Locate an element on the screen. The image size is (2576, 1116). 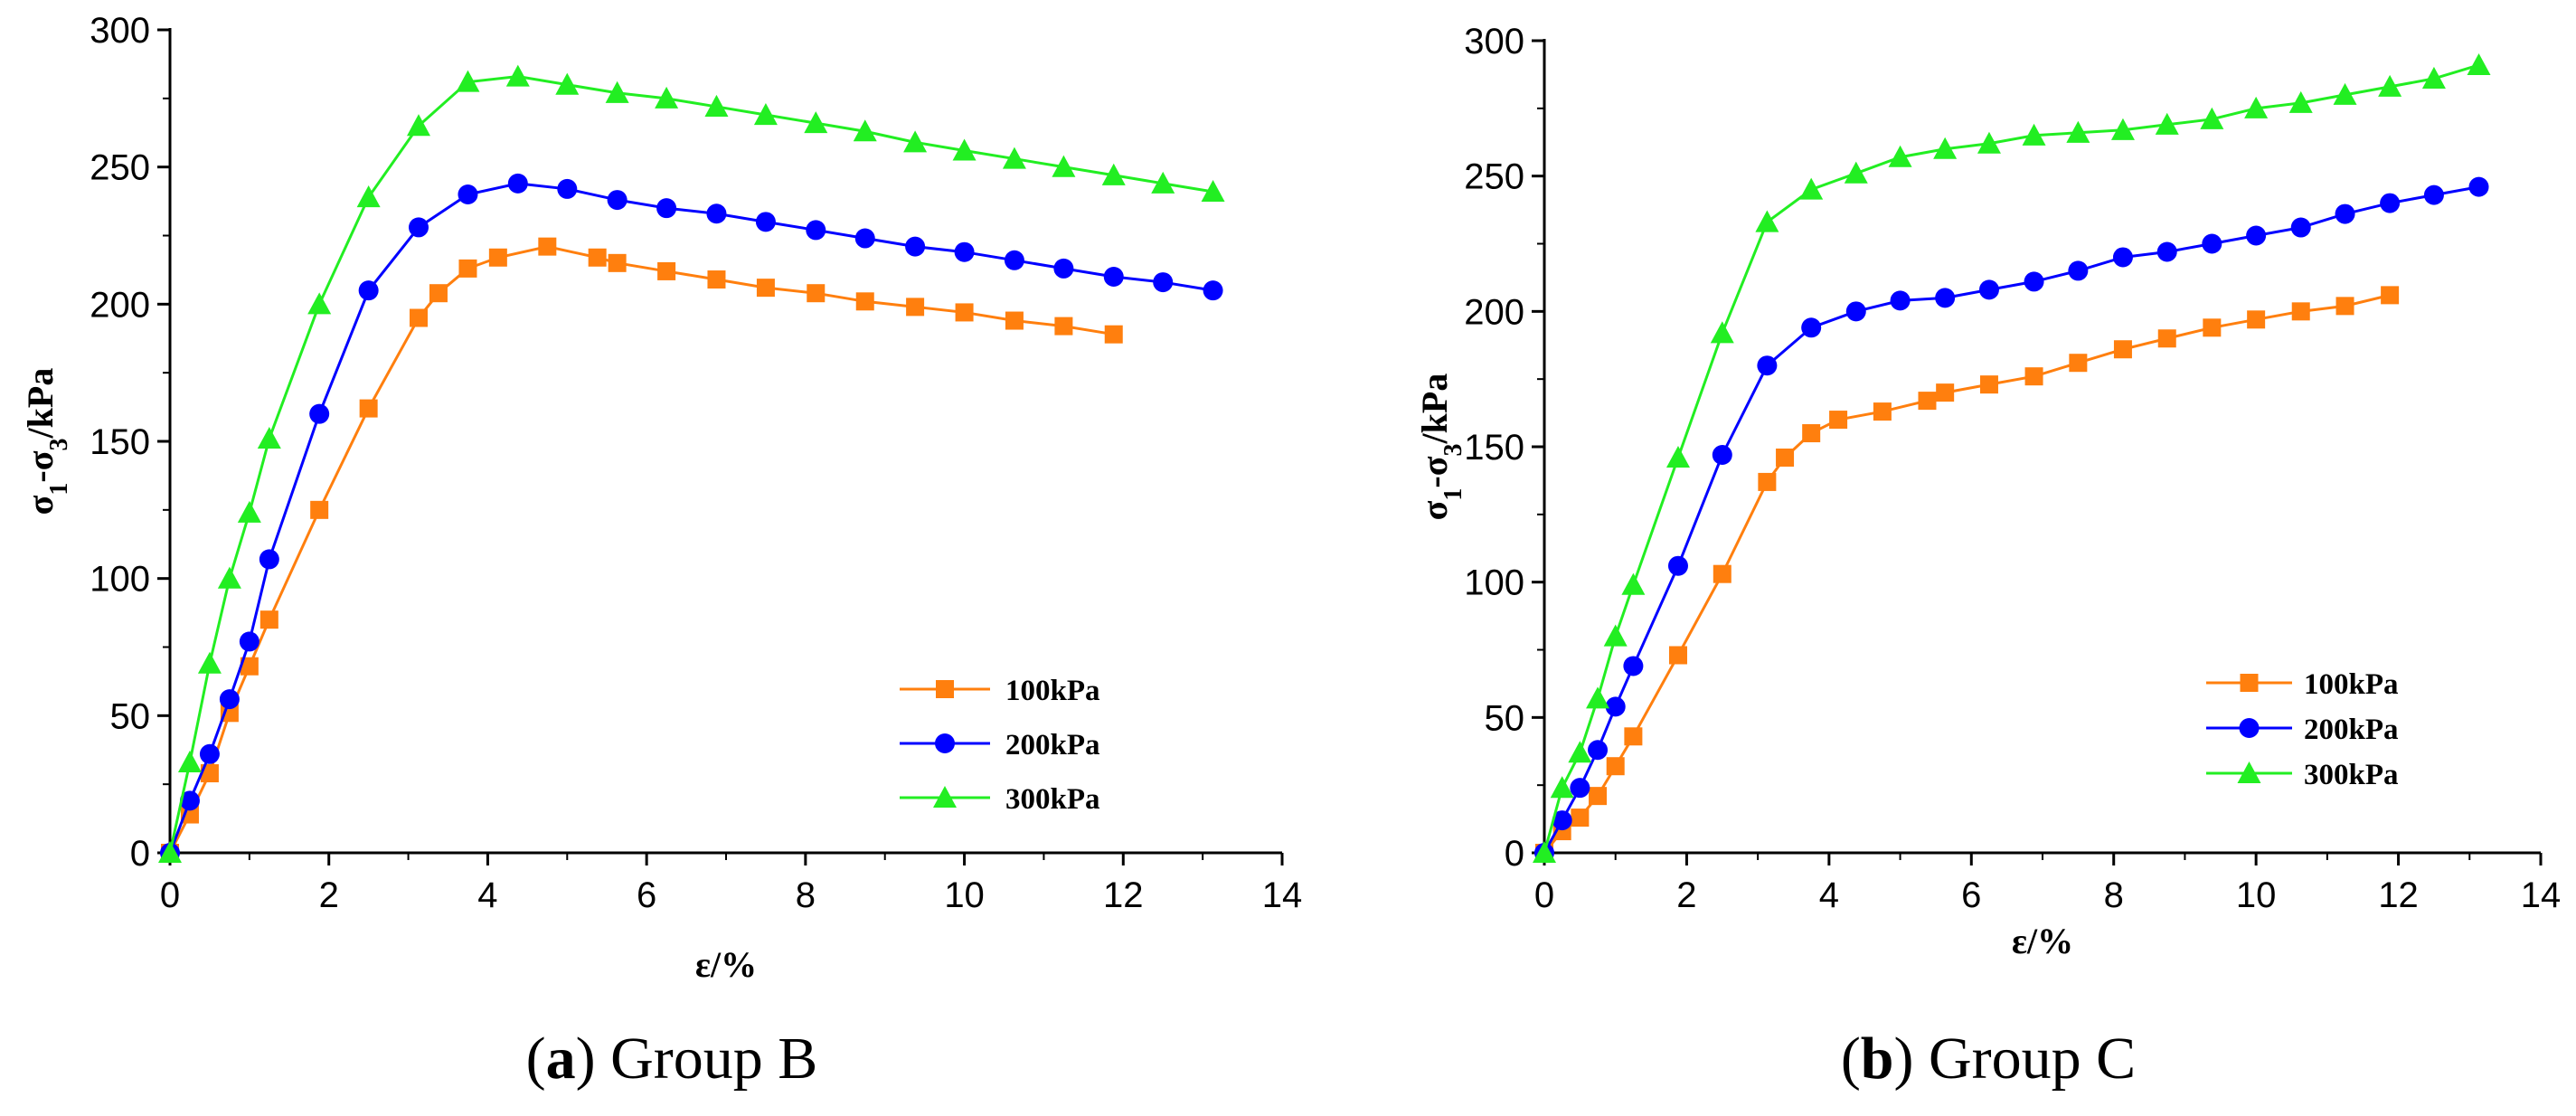
y-tick-label: 250 is located at coordinates (120, 168).